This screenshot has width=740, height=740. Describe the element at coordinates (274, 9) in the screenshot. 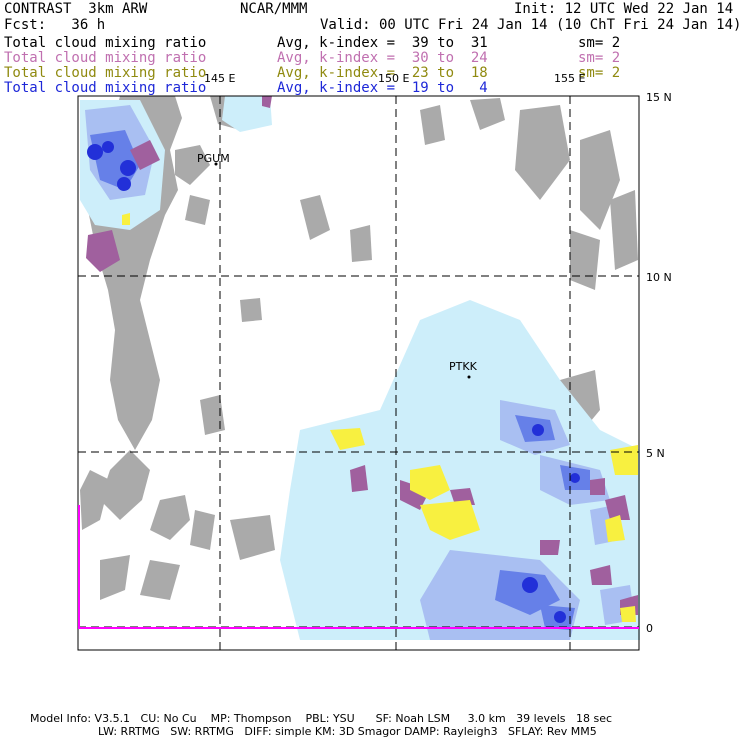

I see `institution-label: NCAR/MMM` at that location.